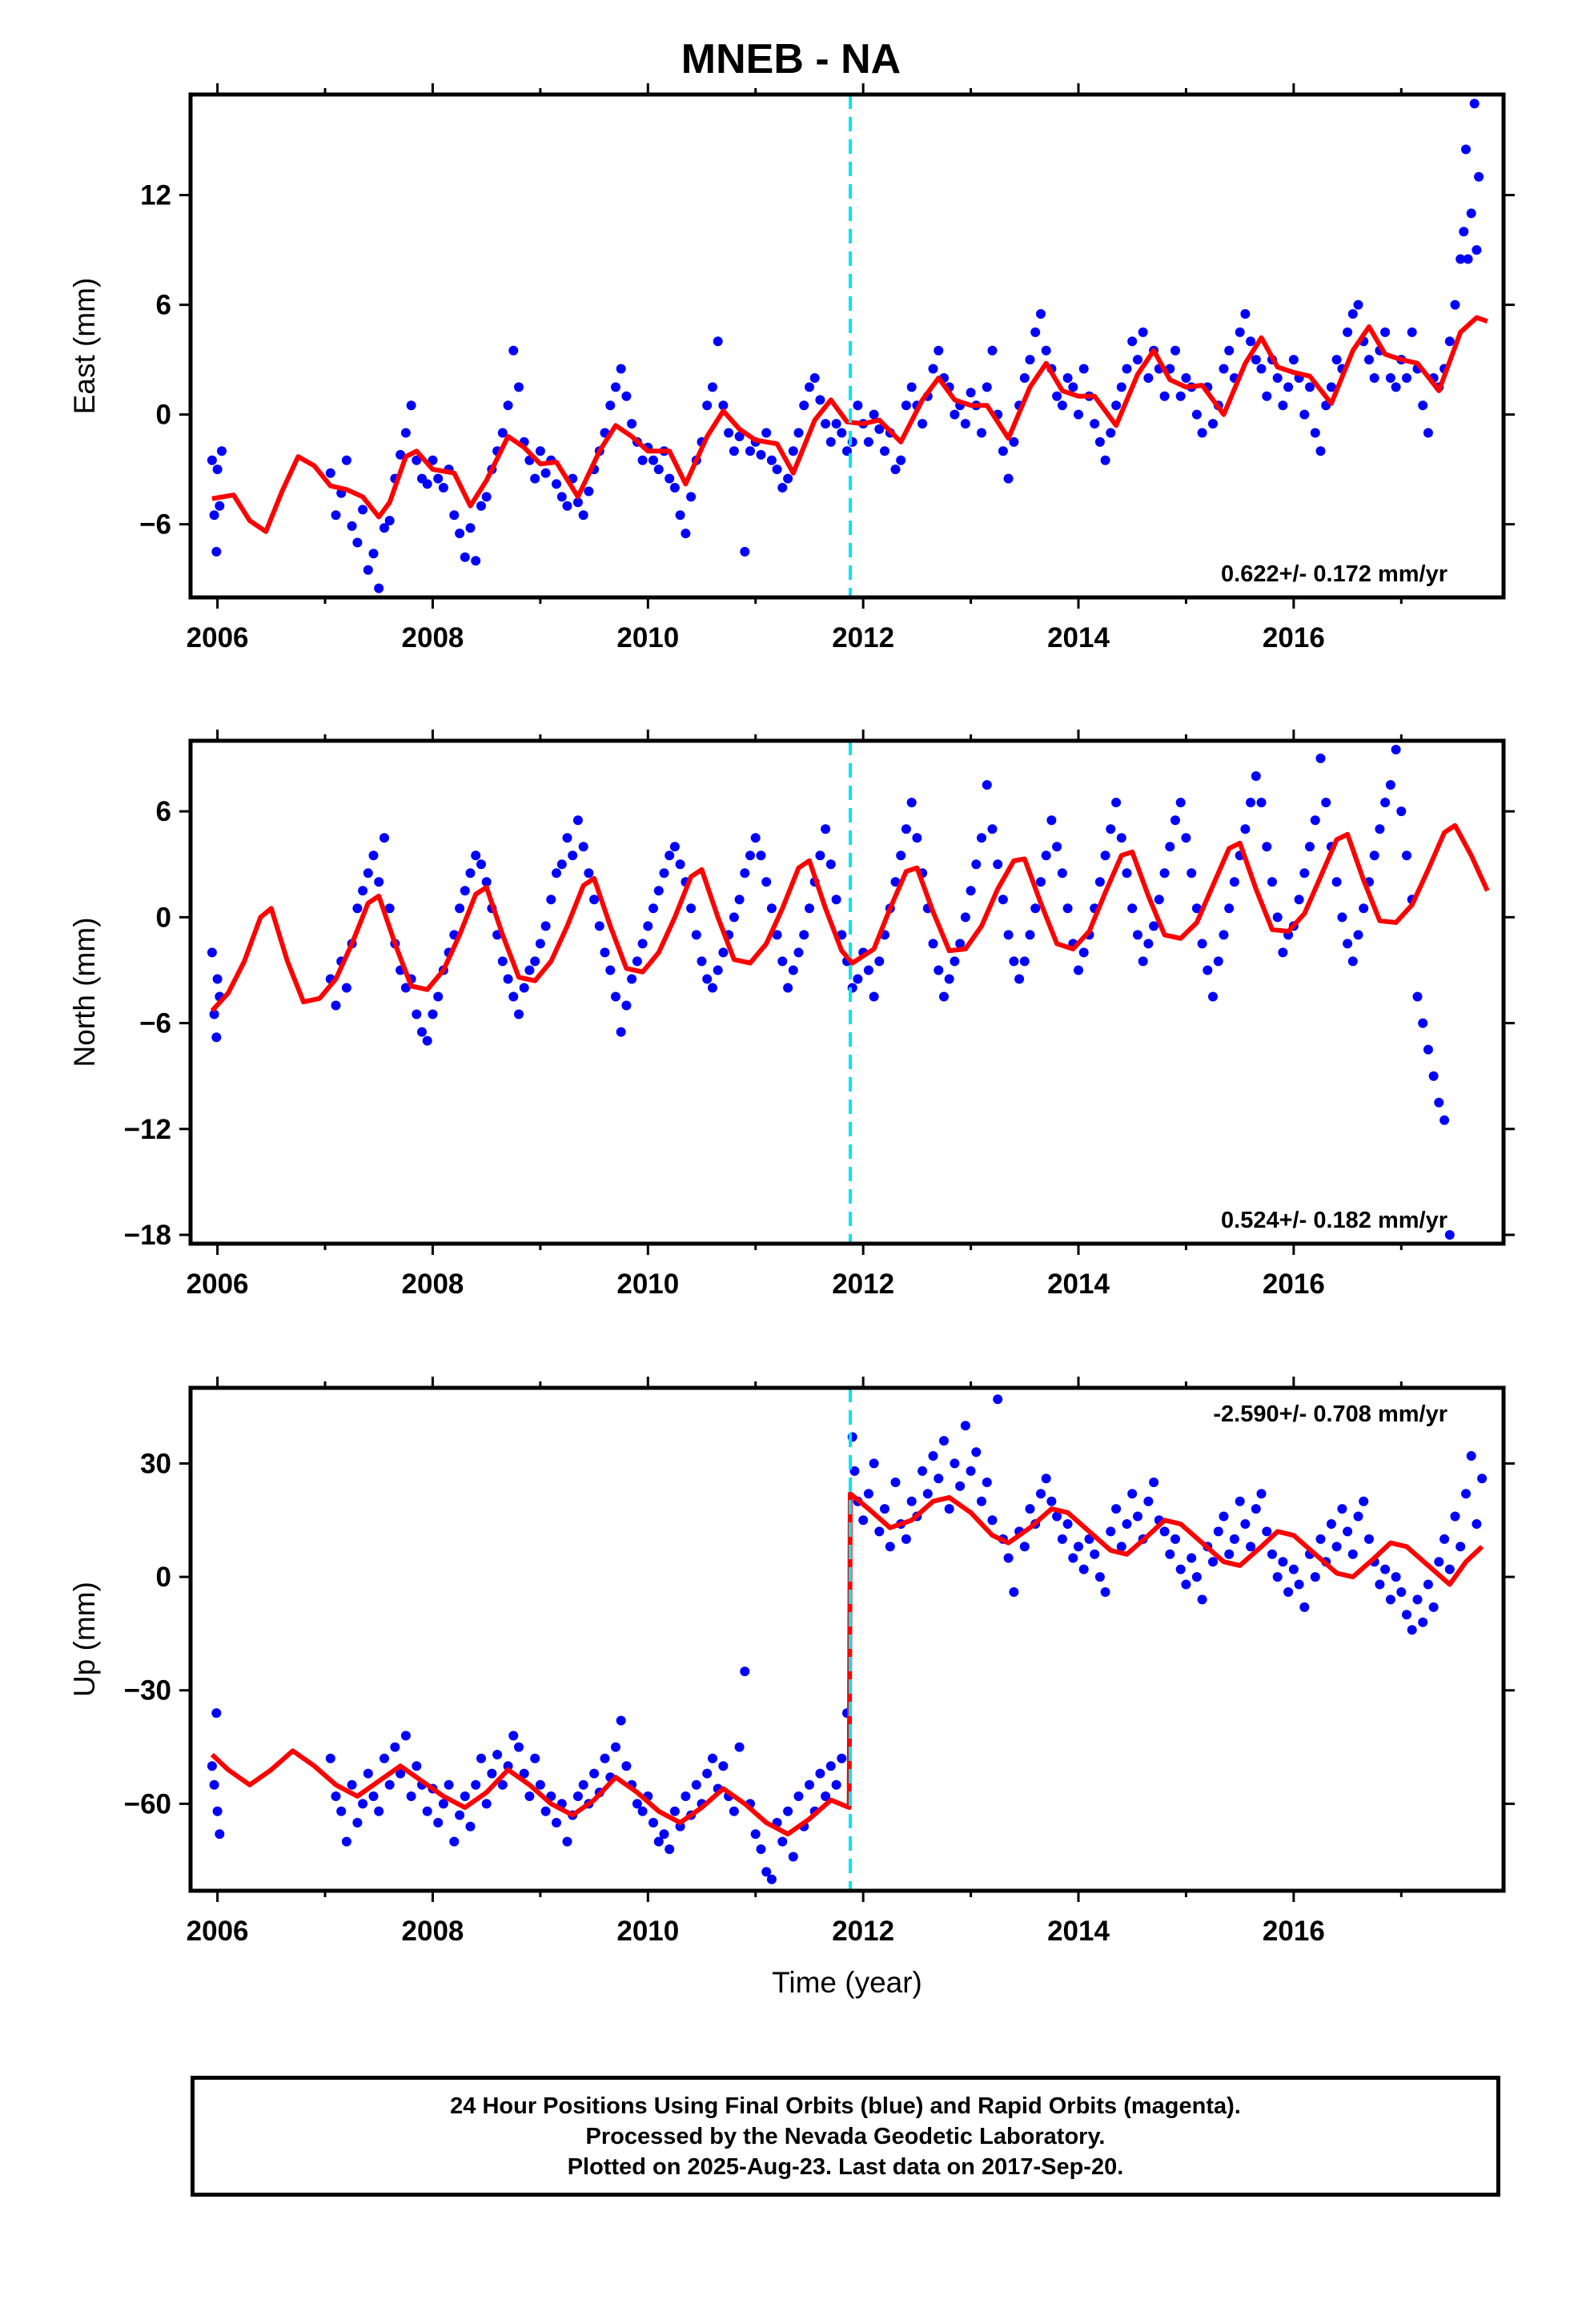 The height and width of the screenshot is (2324, 1582). Describe the element at coordinates (164, 305) in the screenshot. I see `y-tick-label: 6` at that location.